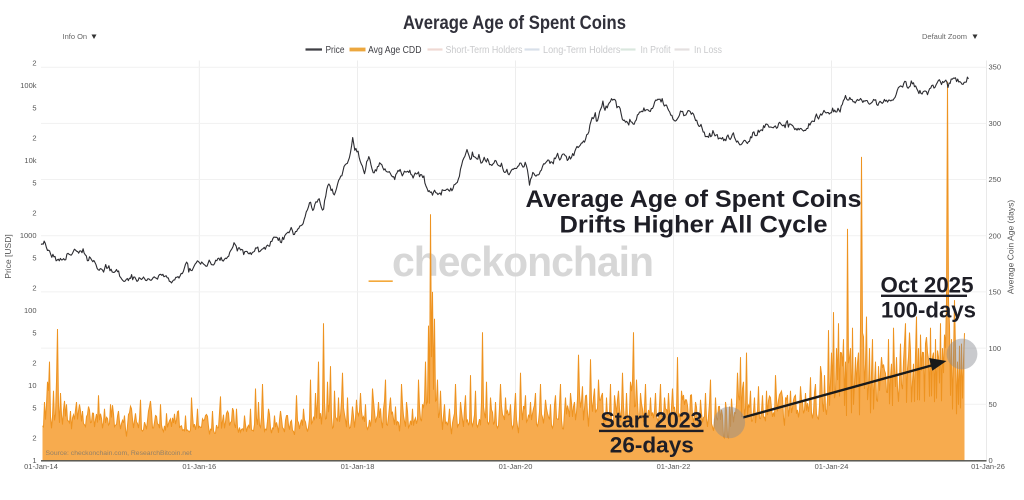 This screenshot has height=500, width=1024. Describe the element at coordinates (928, 310) in the screenshot. I see `svg-text: 100-days` at that location.